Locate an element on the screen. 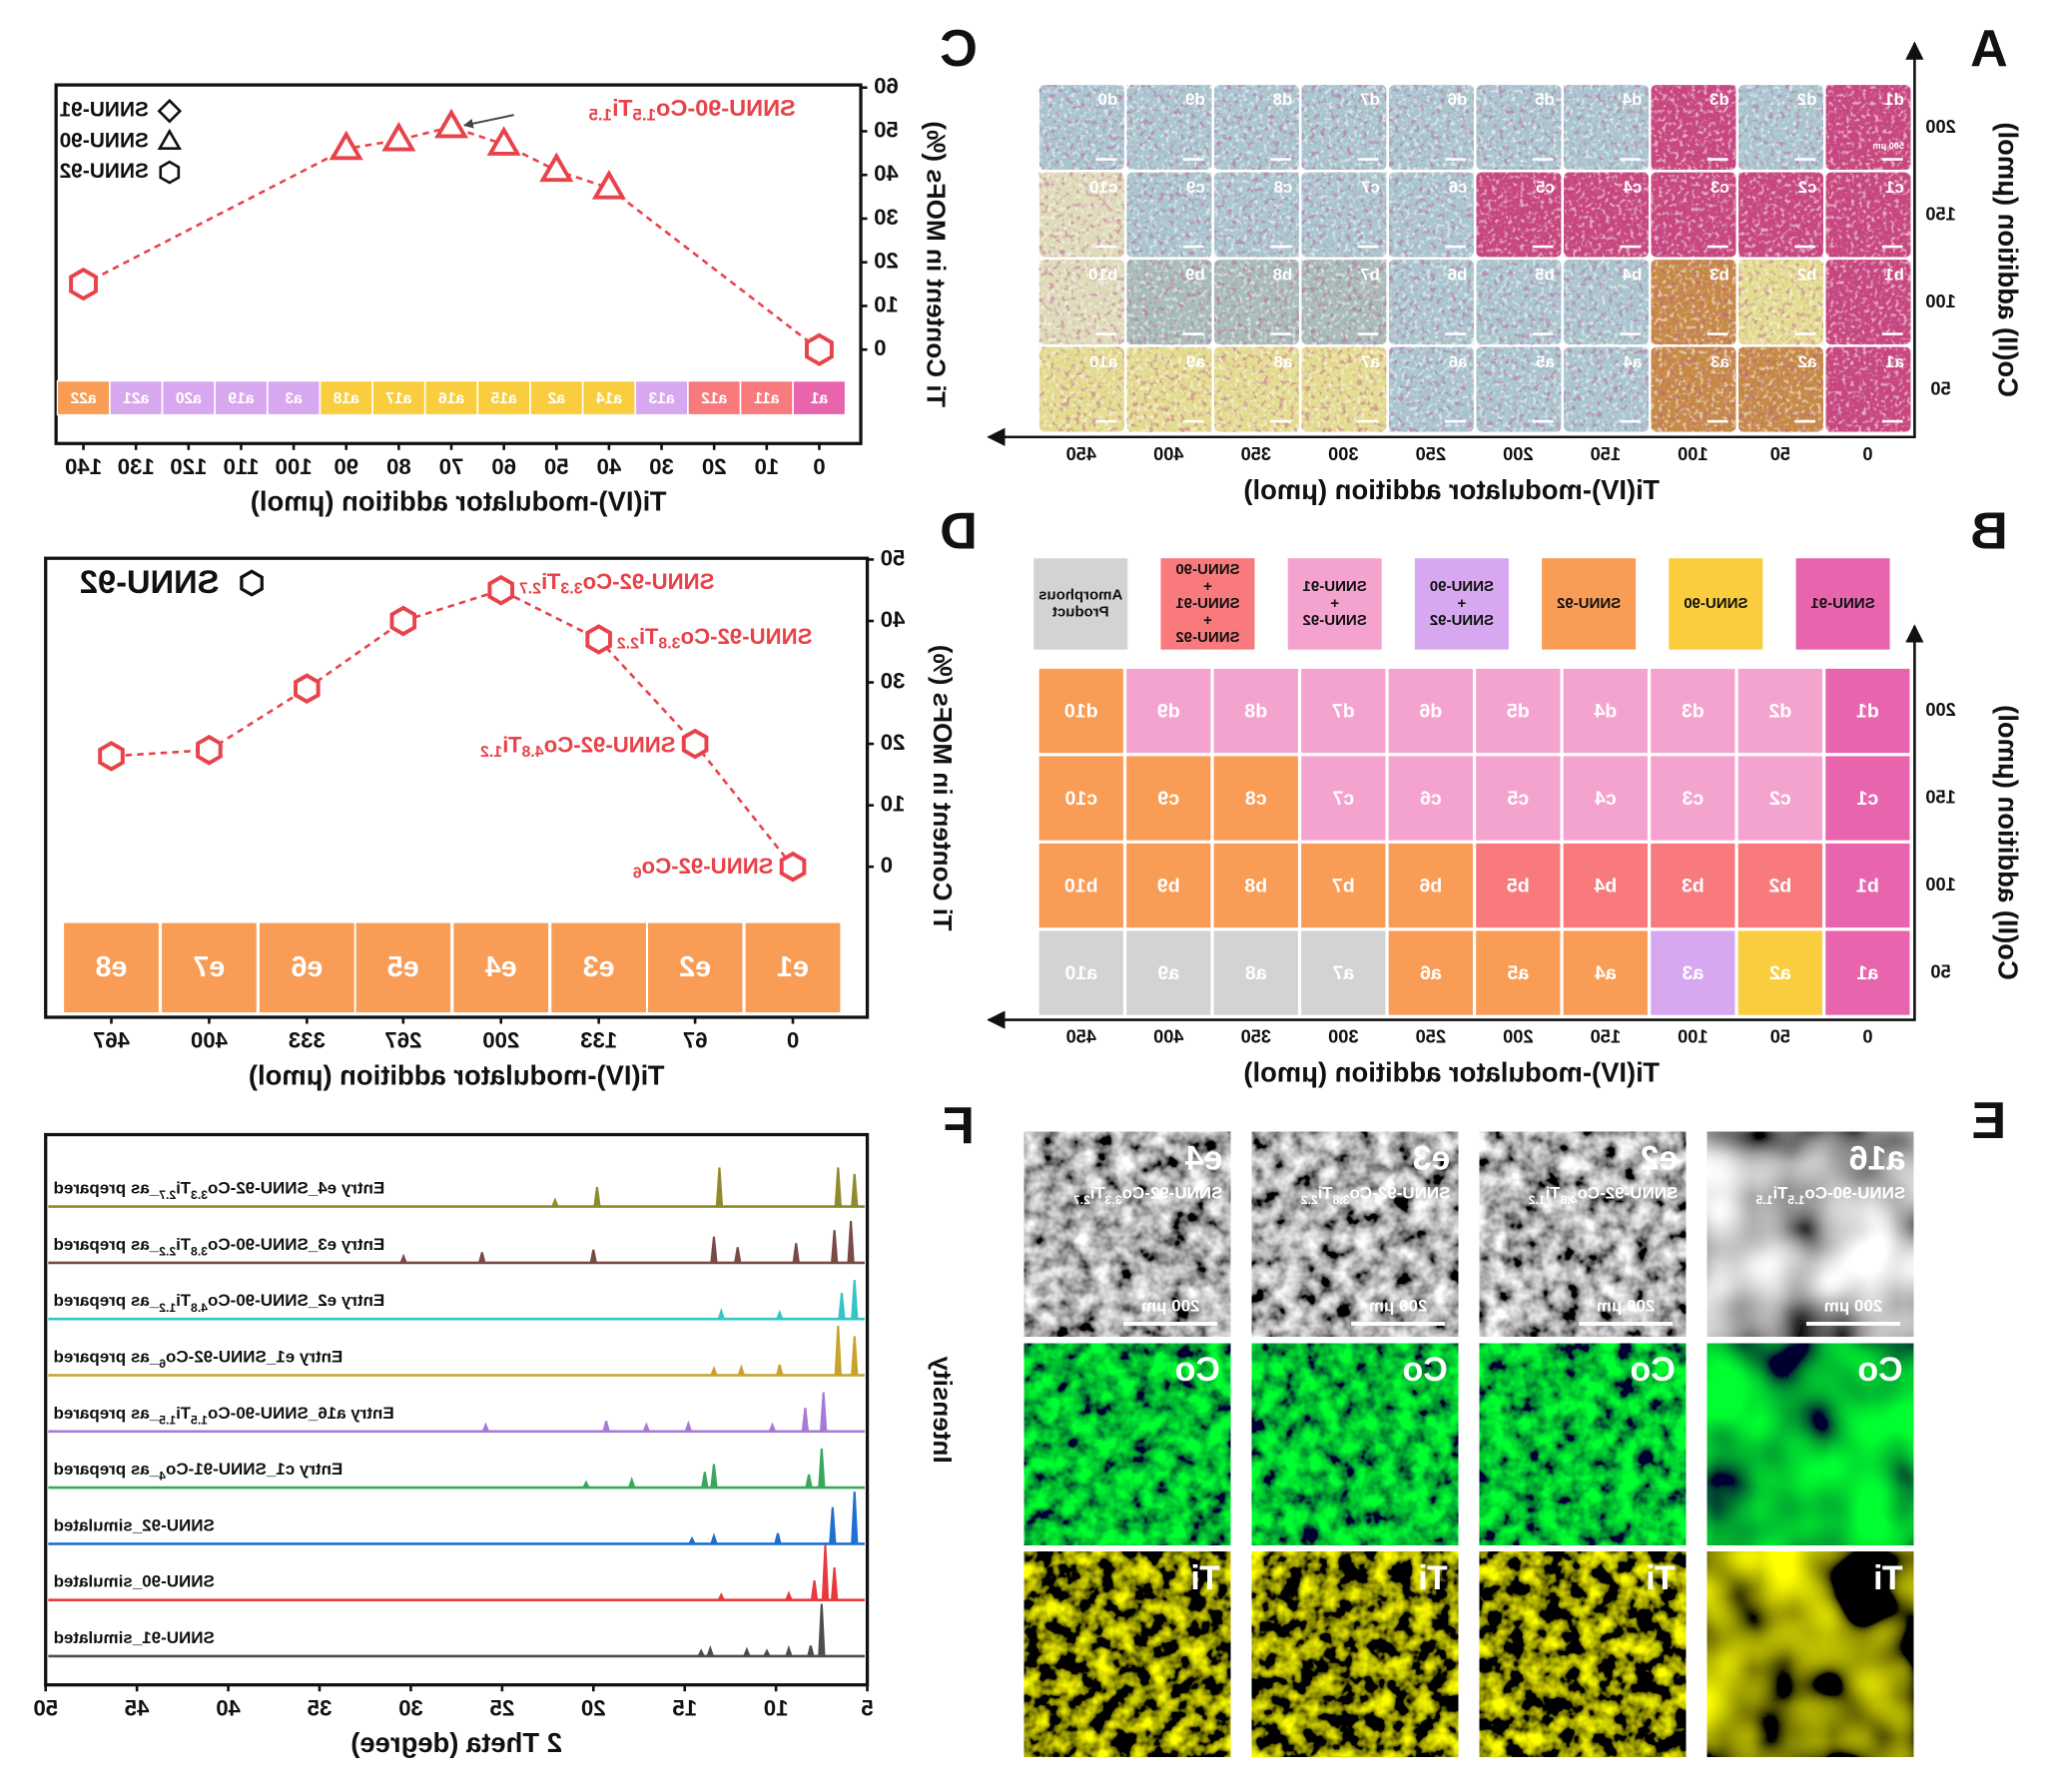 The width and height of the screenshot is (2045, 1792). x-tick-label: 250 is located at coordinates (1431, 453).